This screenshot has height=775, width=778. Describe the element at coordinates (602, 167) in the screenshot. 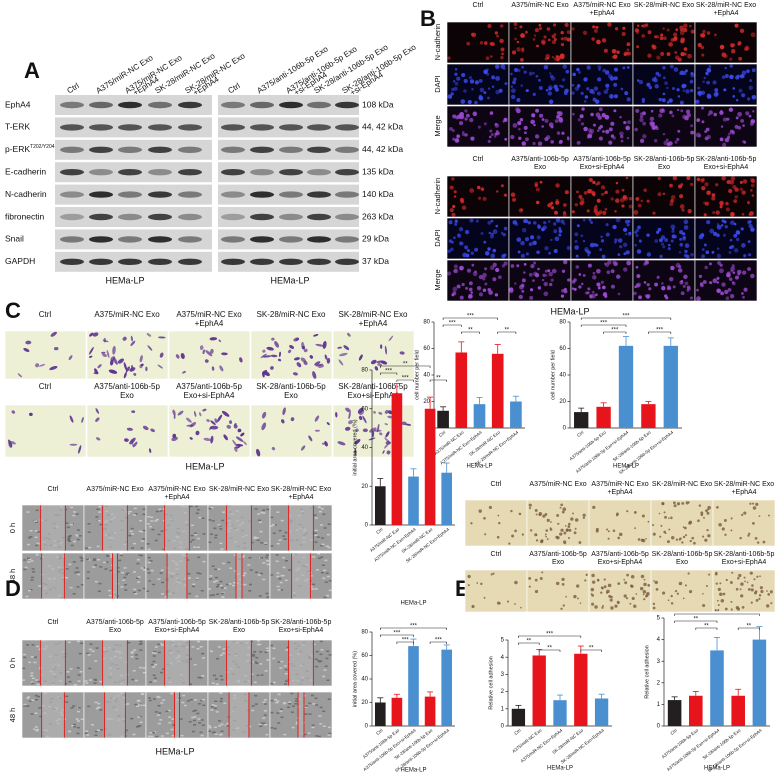

I see `column-header: Exo+si-EphA4` at that location.